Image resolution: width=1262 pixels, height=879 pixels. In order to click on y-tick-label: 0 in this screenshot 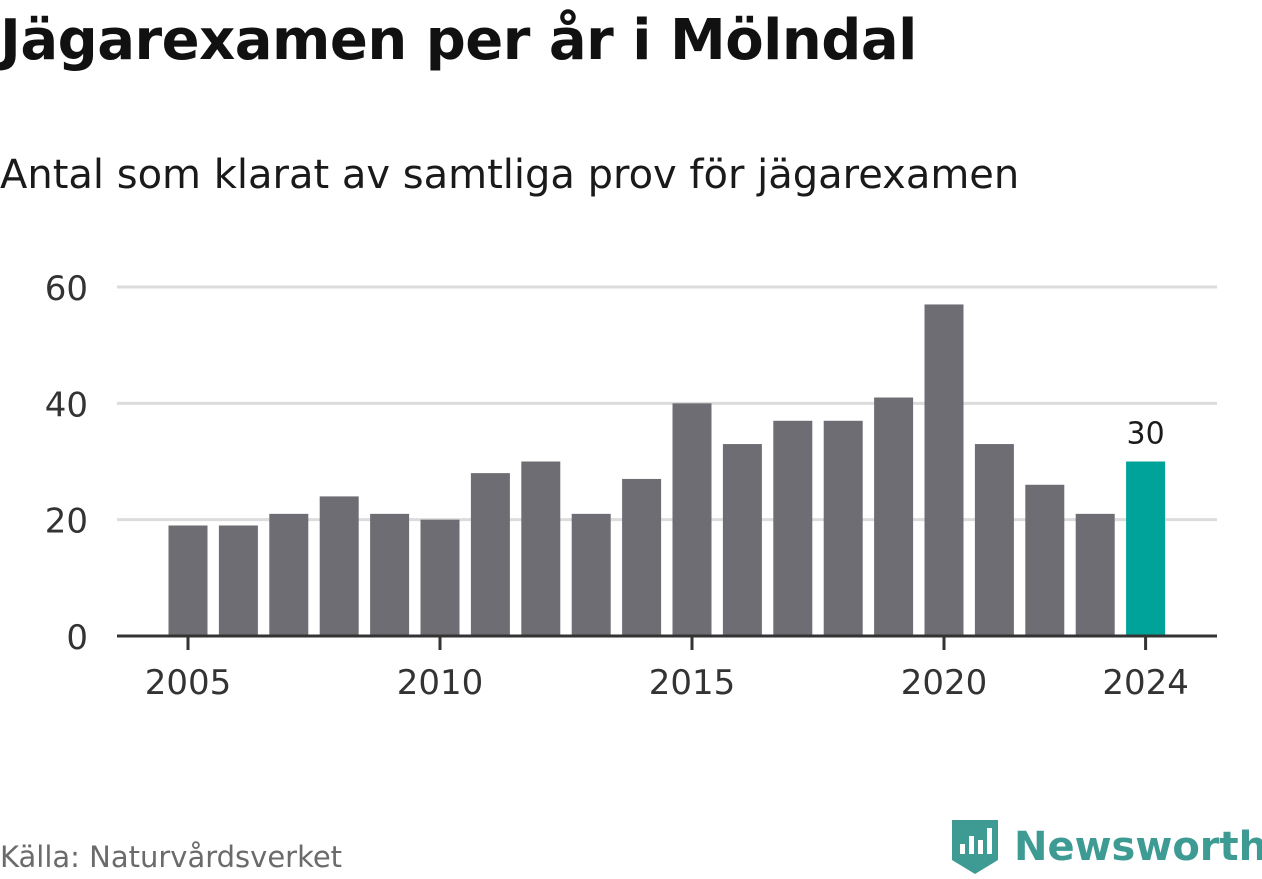, I will do `click(77, 638)`.